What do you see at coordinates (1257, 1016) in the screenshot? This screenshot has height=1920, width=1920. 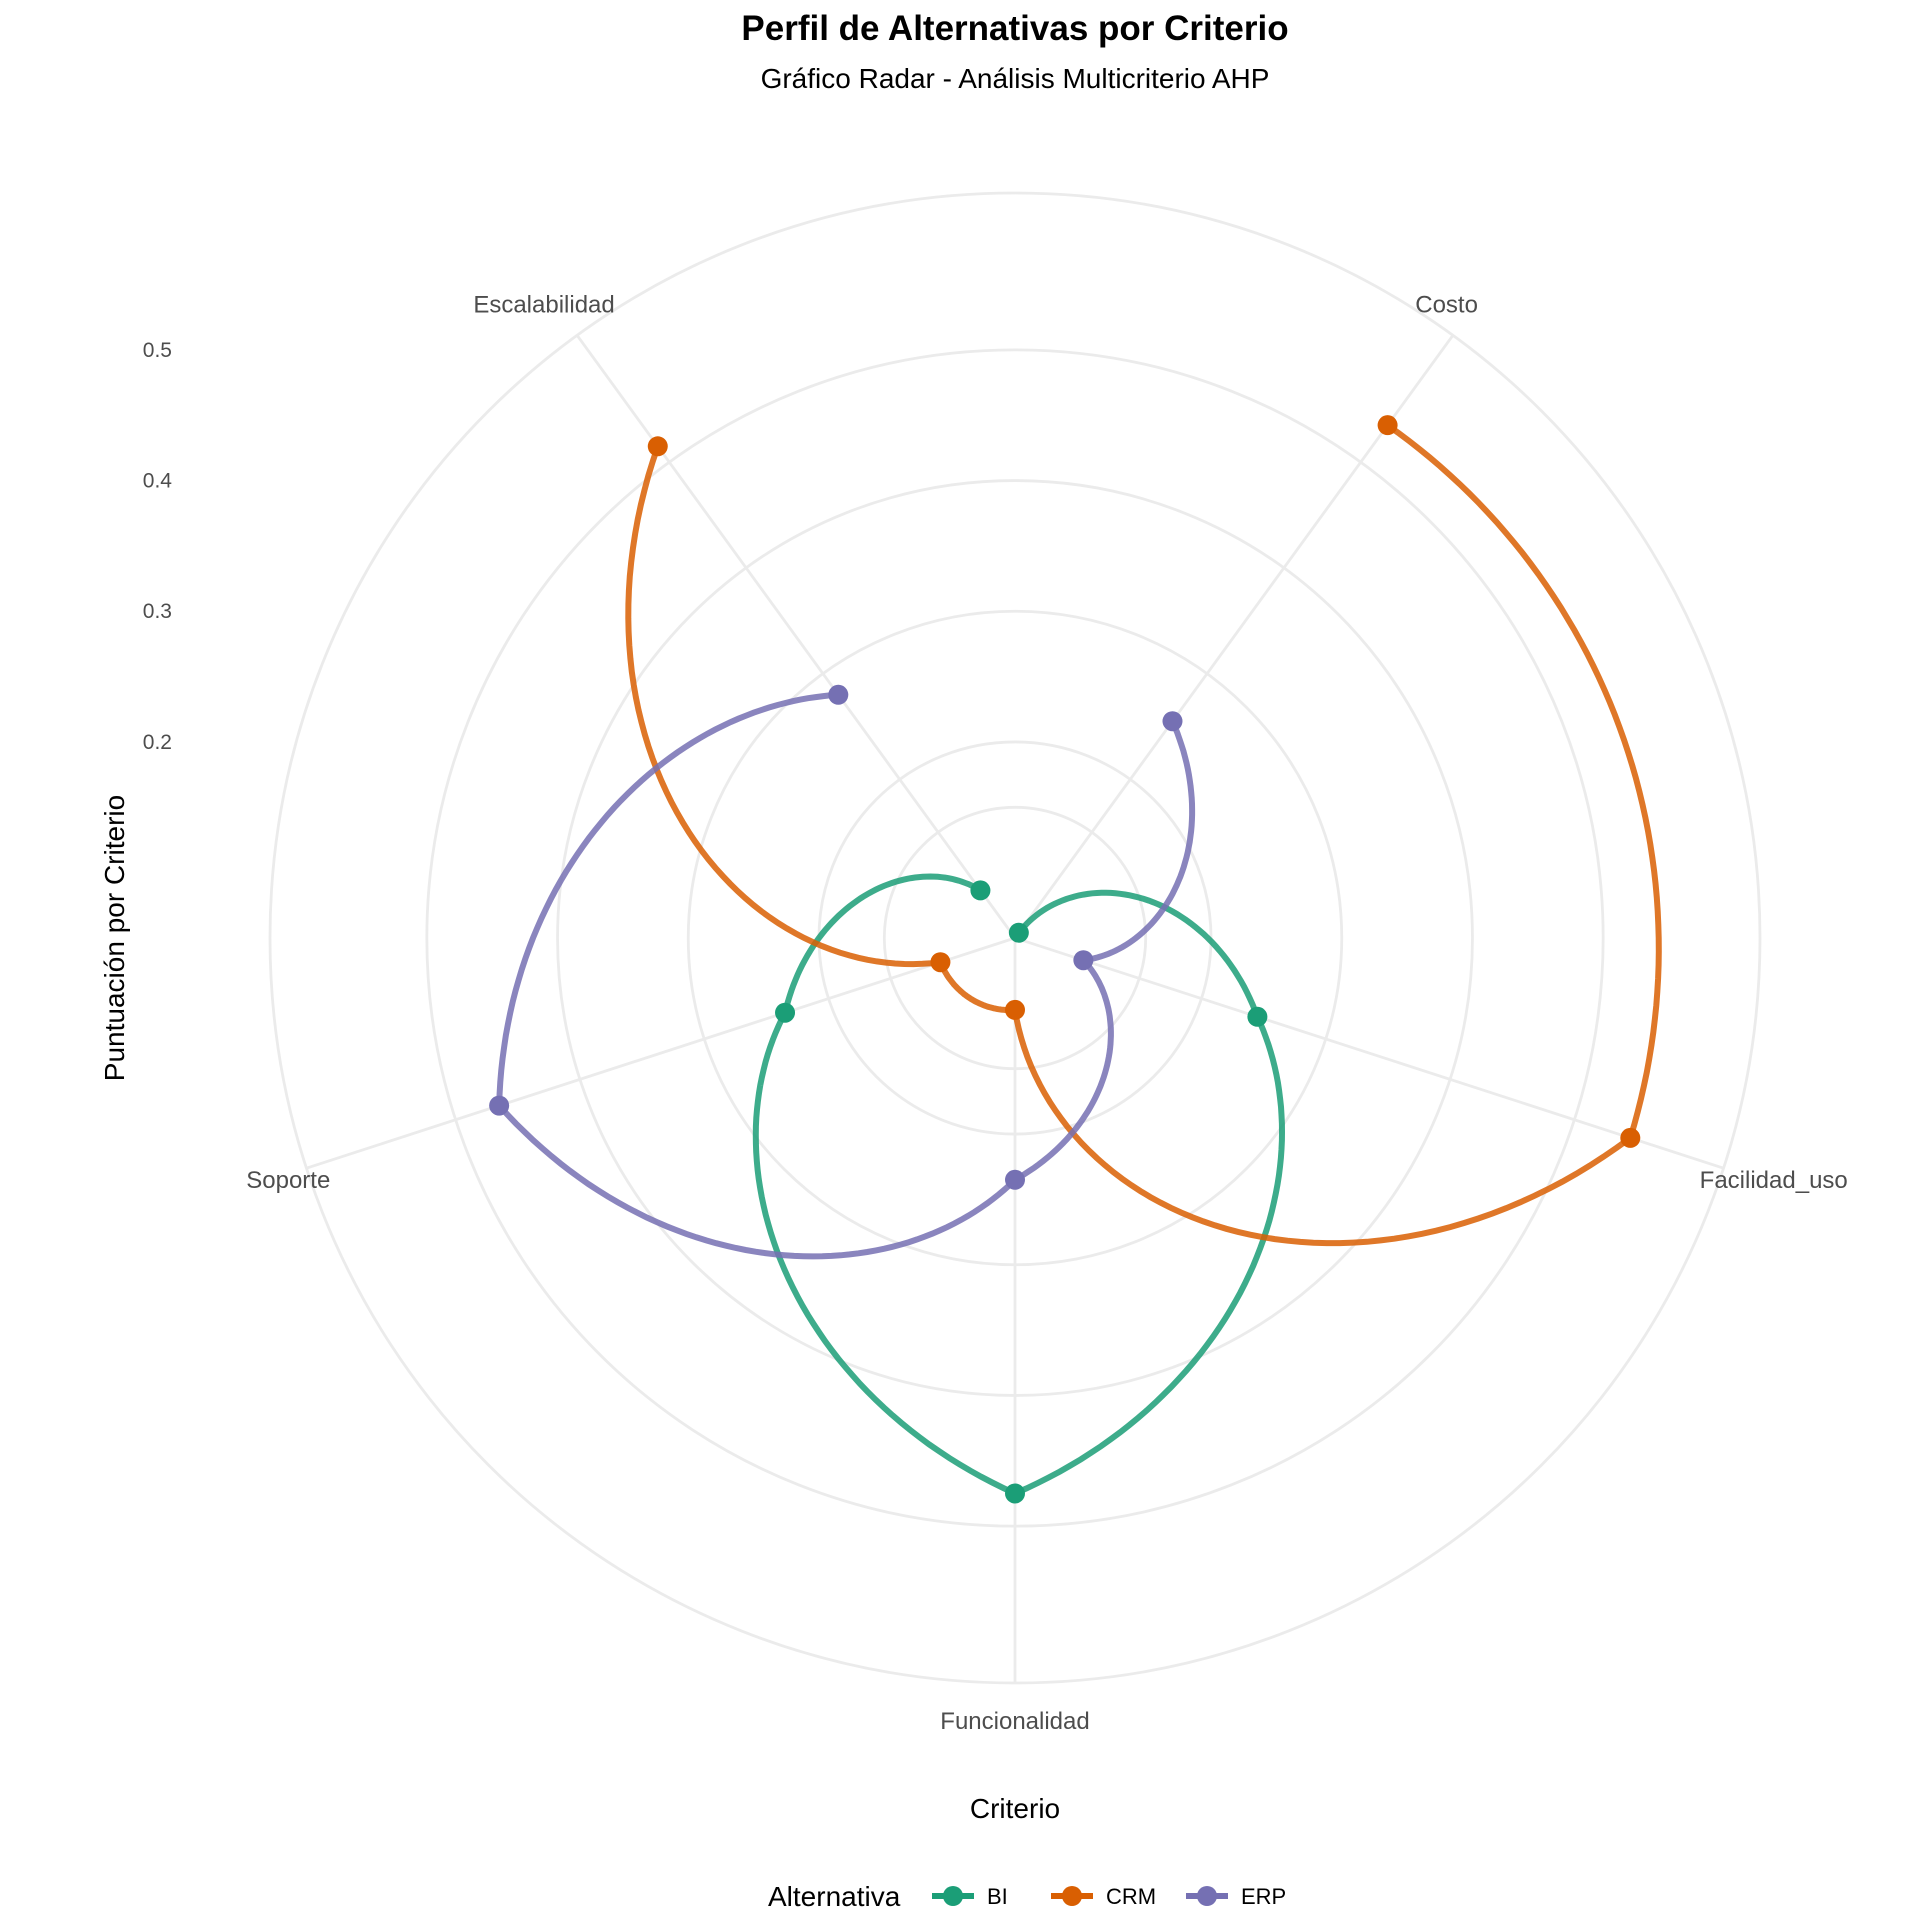 I see `point-bi-facilidad_uso` at bounding box center [1257, 1016].